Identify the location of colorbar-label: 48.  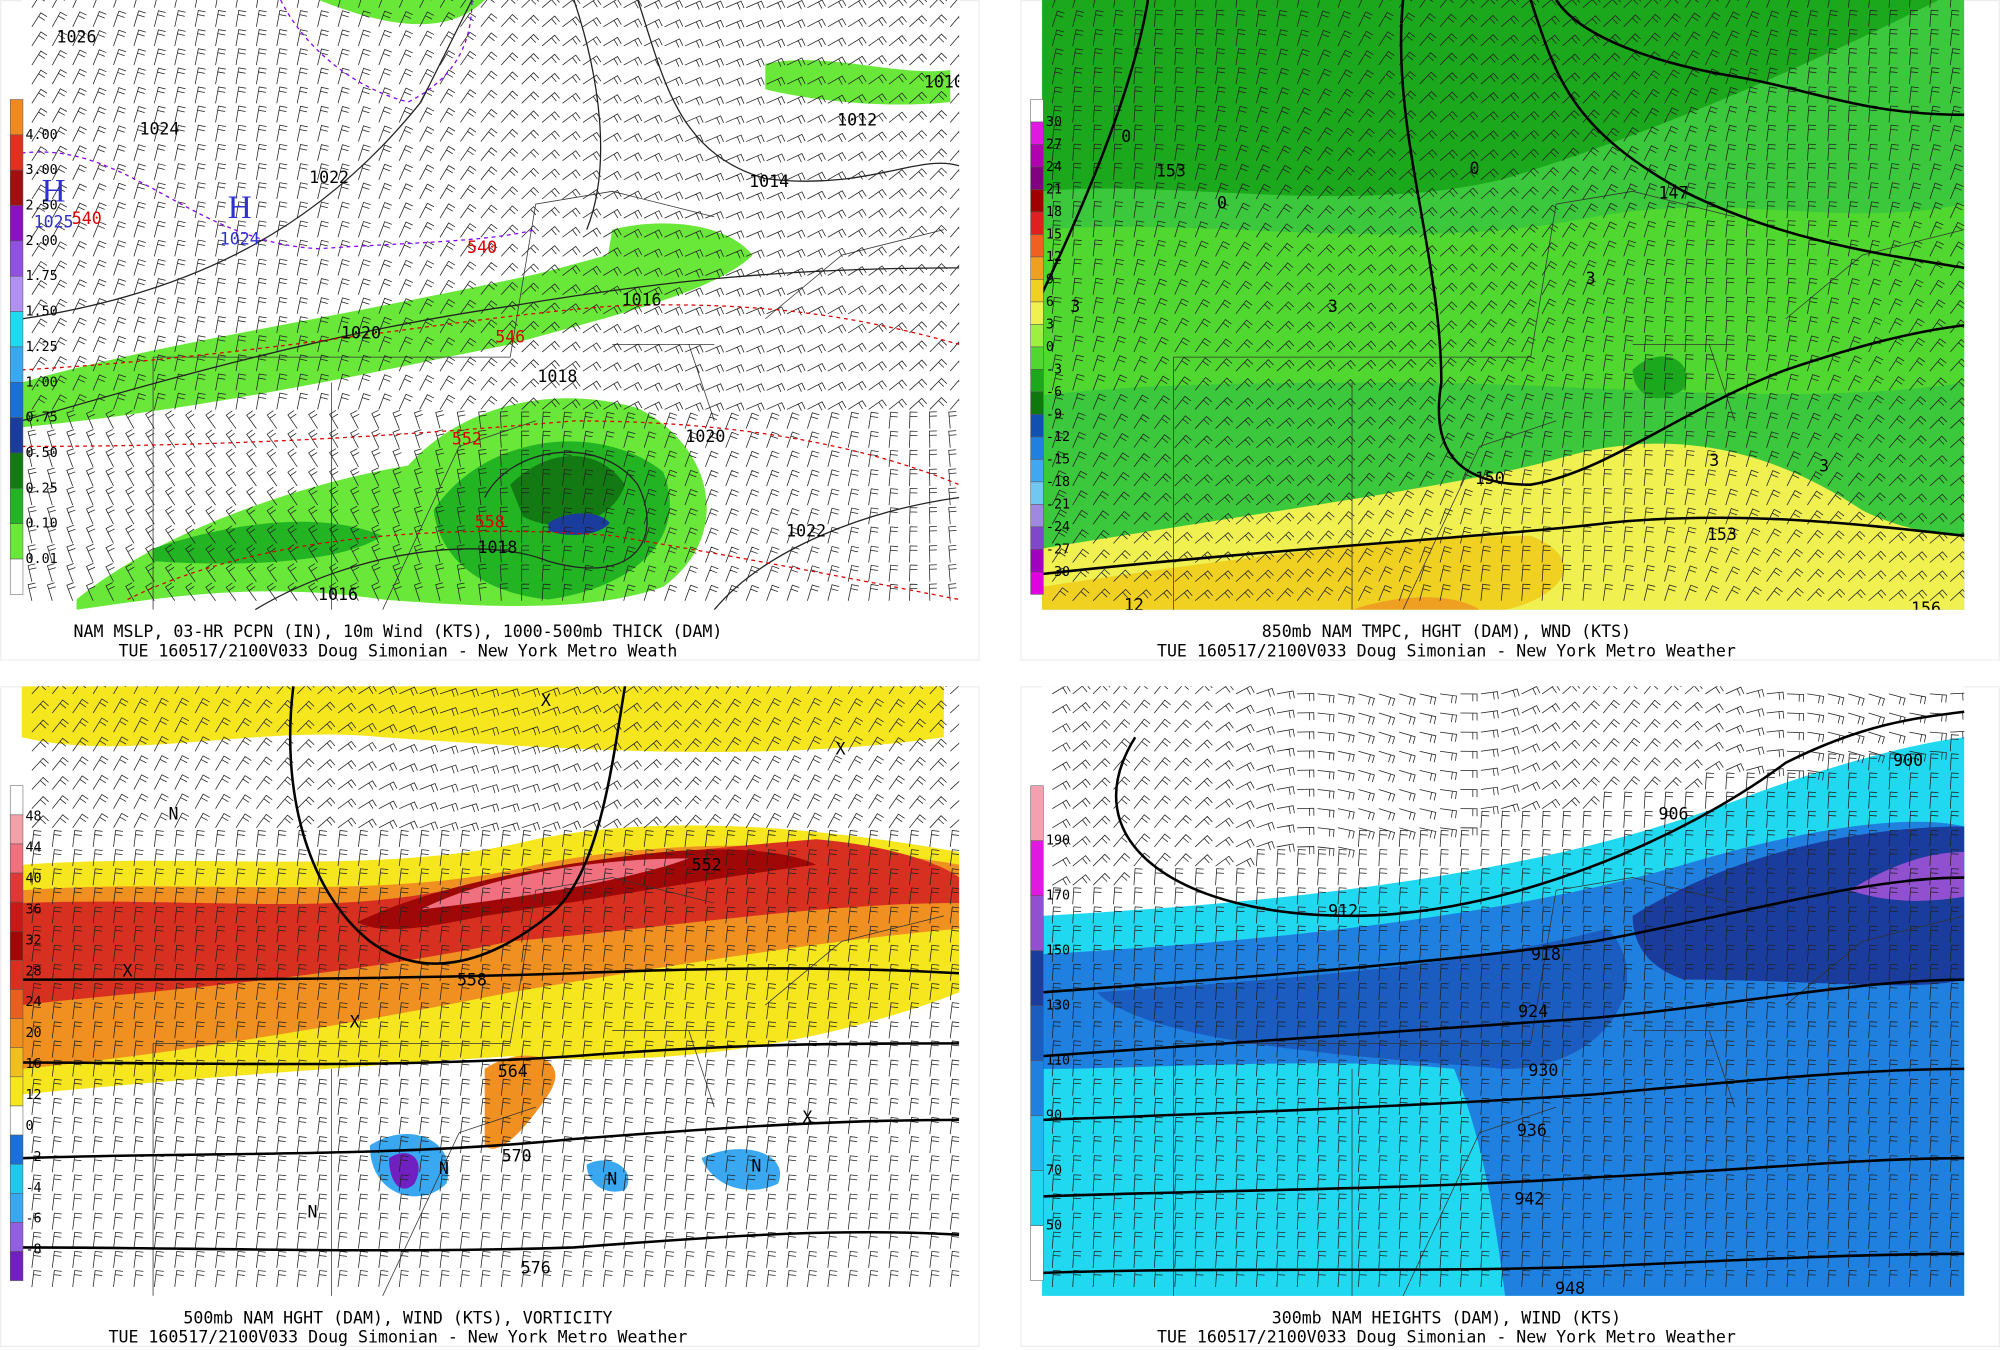
(34, 817).